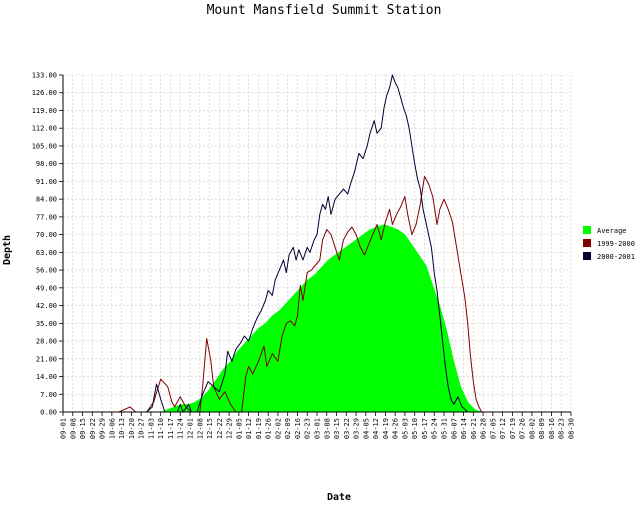 The height and width of the screenshot is (515, 640). I want to click on x-tick-label: 08-23, so click(562, 428).